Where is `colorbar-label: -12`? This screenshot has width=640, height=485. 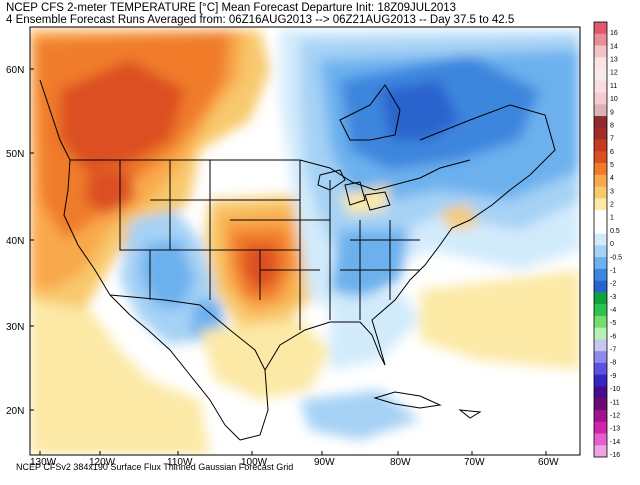 colorbar-label: -12 is located at coordinates (615, 415).